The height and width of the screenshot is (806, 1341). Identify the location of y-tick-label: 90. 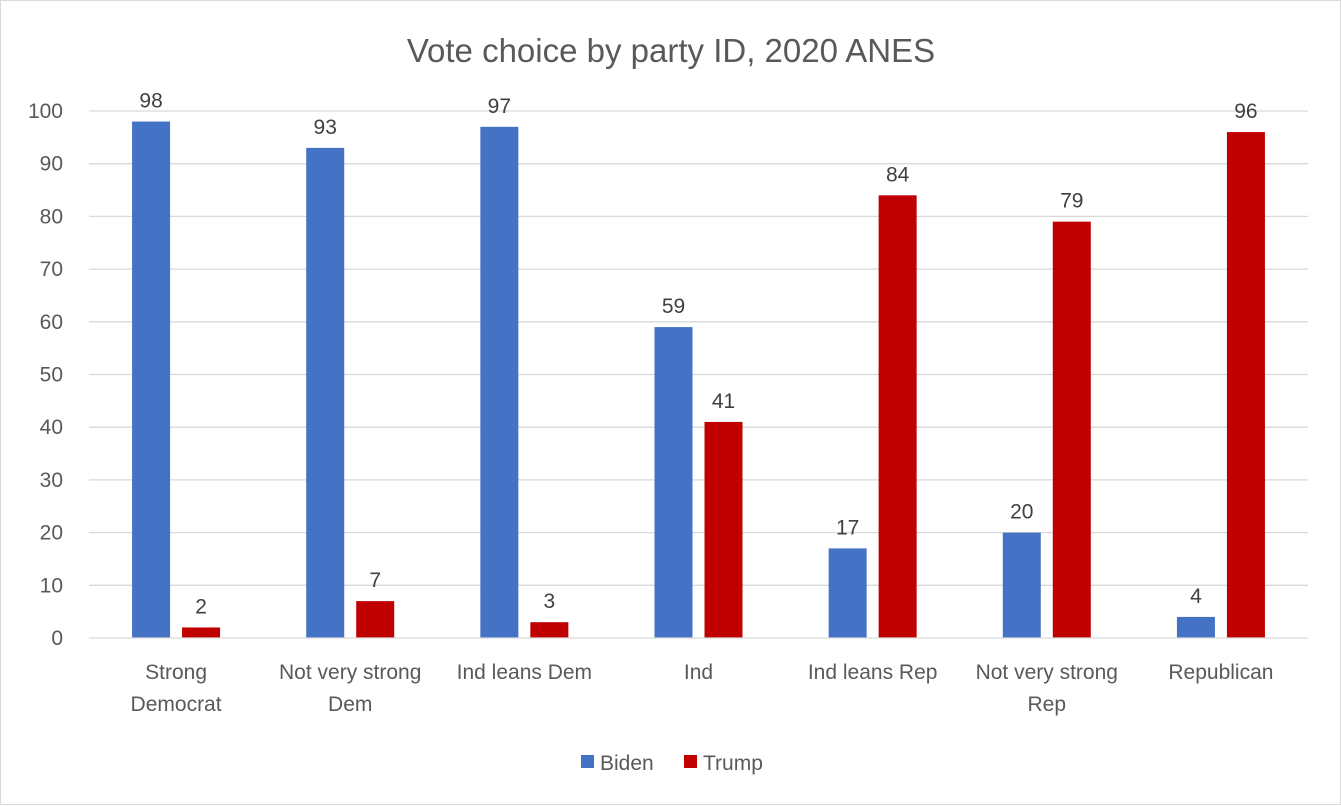
(51, 164).